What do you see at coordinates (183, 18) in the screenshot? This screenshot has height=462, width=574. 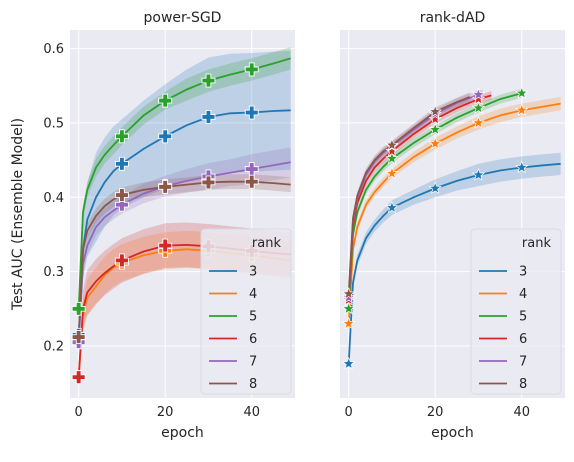 I see `panel-title: power-SGD` at bounding box center [183, 18].